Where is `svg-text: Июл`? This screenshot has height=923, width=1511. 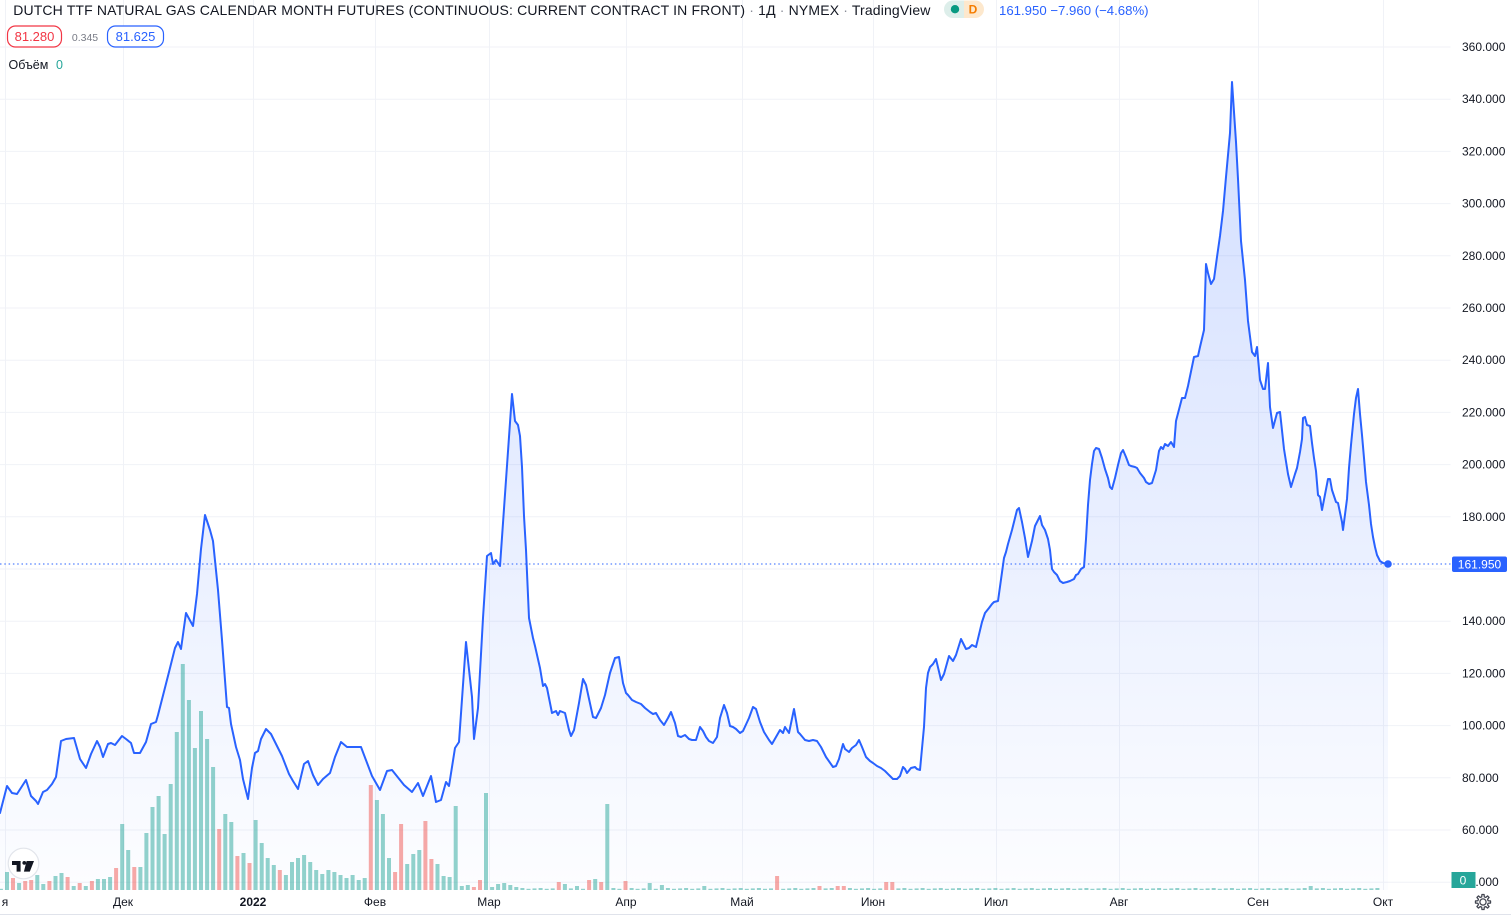
svg-text: Июл is located at coordinates (996, 902).